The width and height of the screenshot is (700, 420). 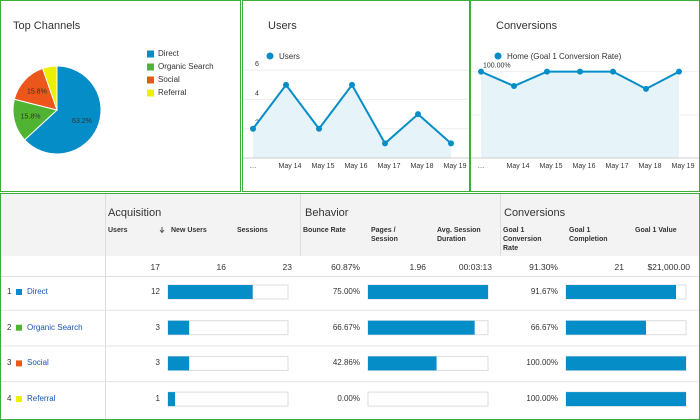 I want to click on cell-value: 0.00%, so click(x=348, y=399).